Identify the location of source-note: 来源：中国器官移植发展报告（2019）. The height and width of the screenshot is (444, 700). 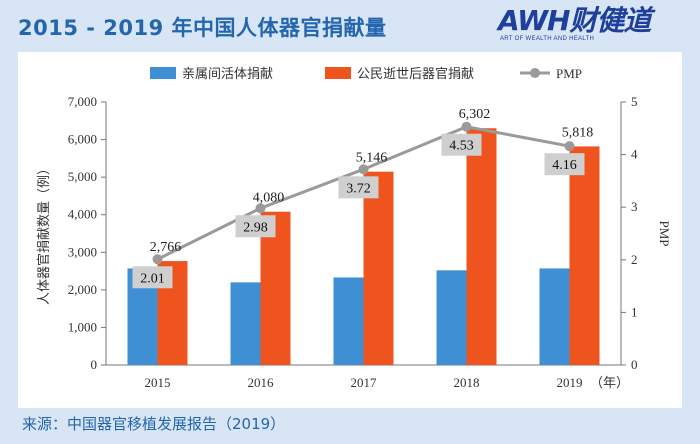
(154, 424).